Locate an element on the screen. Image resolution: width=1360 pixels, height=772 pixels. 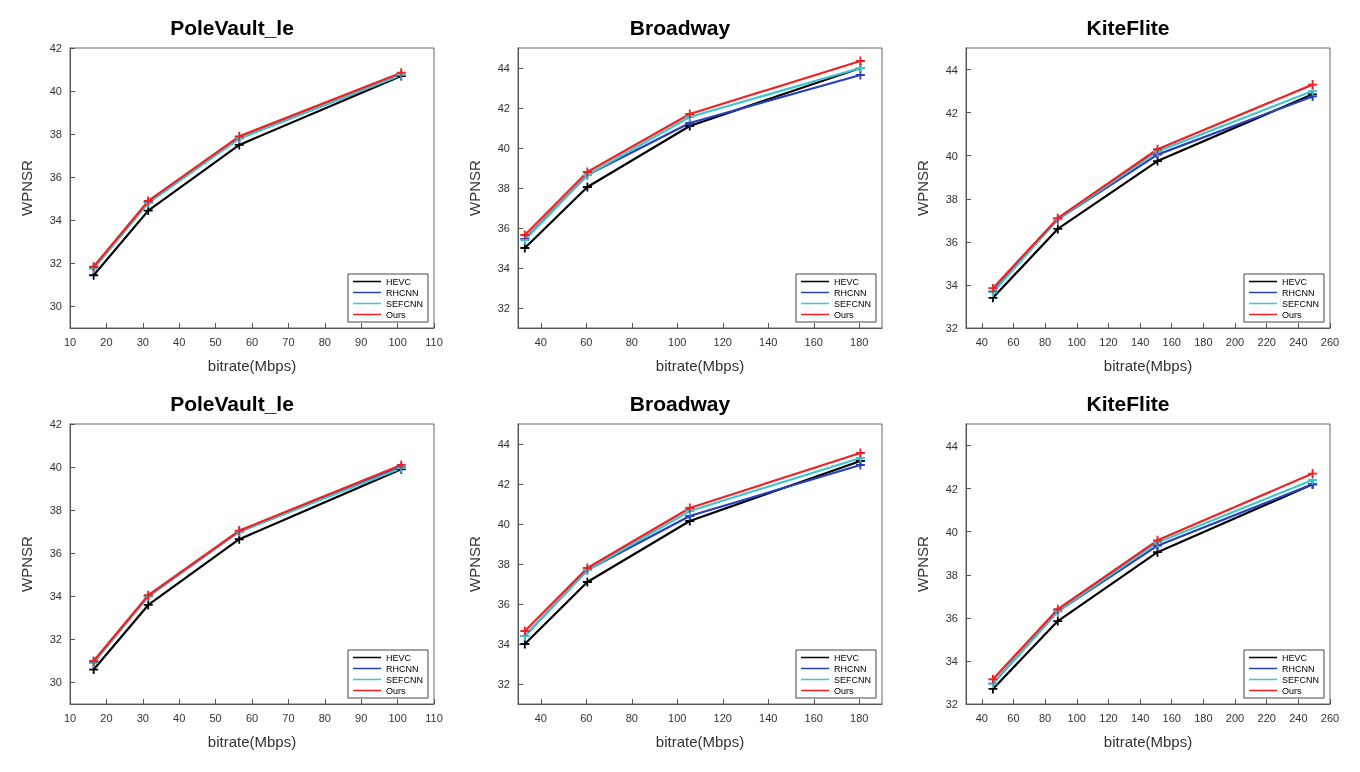
x-tick-label: 110 is located at coordinates (434, 717).